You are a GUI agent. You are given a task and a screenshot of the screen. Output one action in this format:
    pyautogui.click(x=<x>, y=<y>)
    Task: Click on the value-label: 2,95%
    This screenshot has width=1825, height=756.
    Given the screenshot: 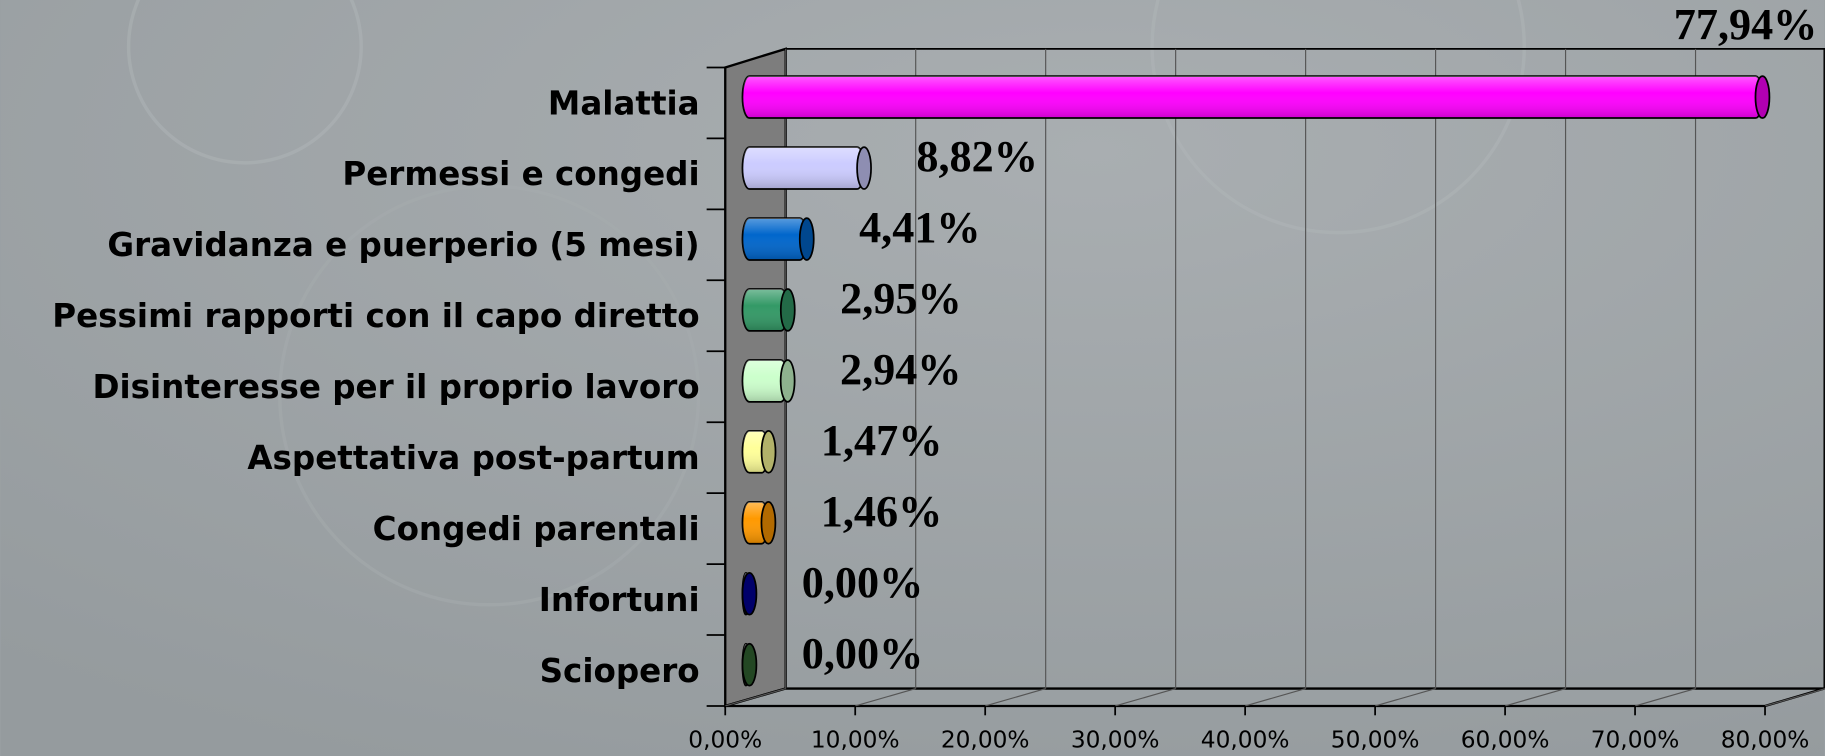 What is the action you would take?
    pyautogui.click(x=901, y=298)
    